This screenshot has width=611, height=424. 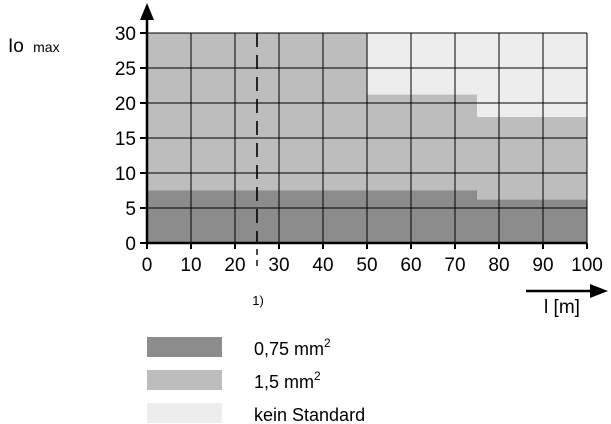 What do you see at coordinates (184, 413) in the screenshot?
I see `legend-swatch-kein` at bounding box center [184, 413].